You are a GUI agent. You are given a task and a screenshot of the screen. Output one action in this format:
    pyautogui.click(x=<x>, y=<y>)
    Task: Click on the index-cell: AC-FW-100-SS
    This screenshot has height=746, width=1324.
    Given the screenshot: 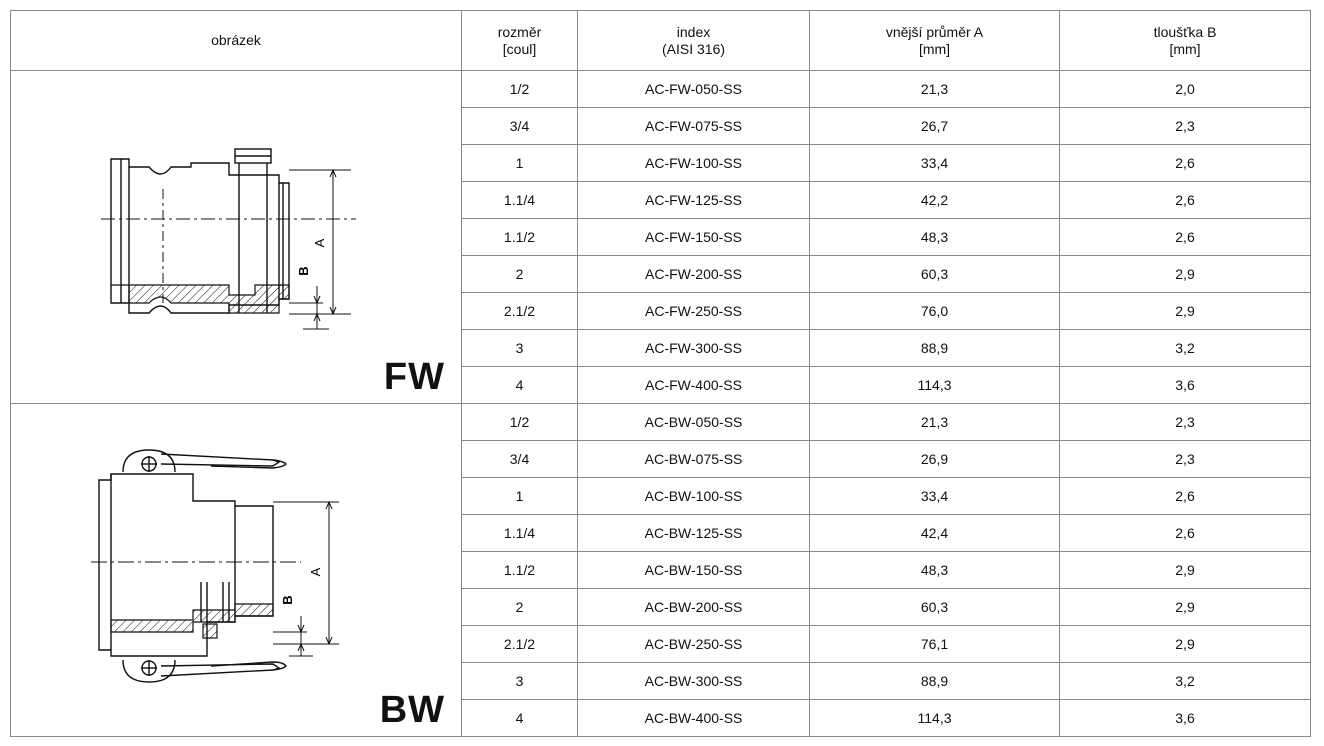 What is the action you would take?
    pyautogui.click(x=693, y=163)
    